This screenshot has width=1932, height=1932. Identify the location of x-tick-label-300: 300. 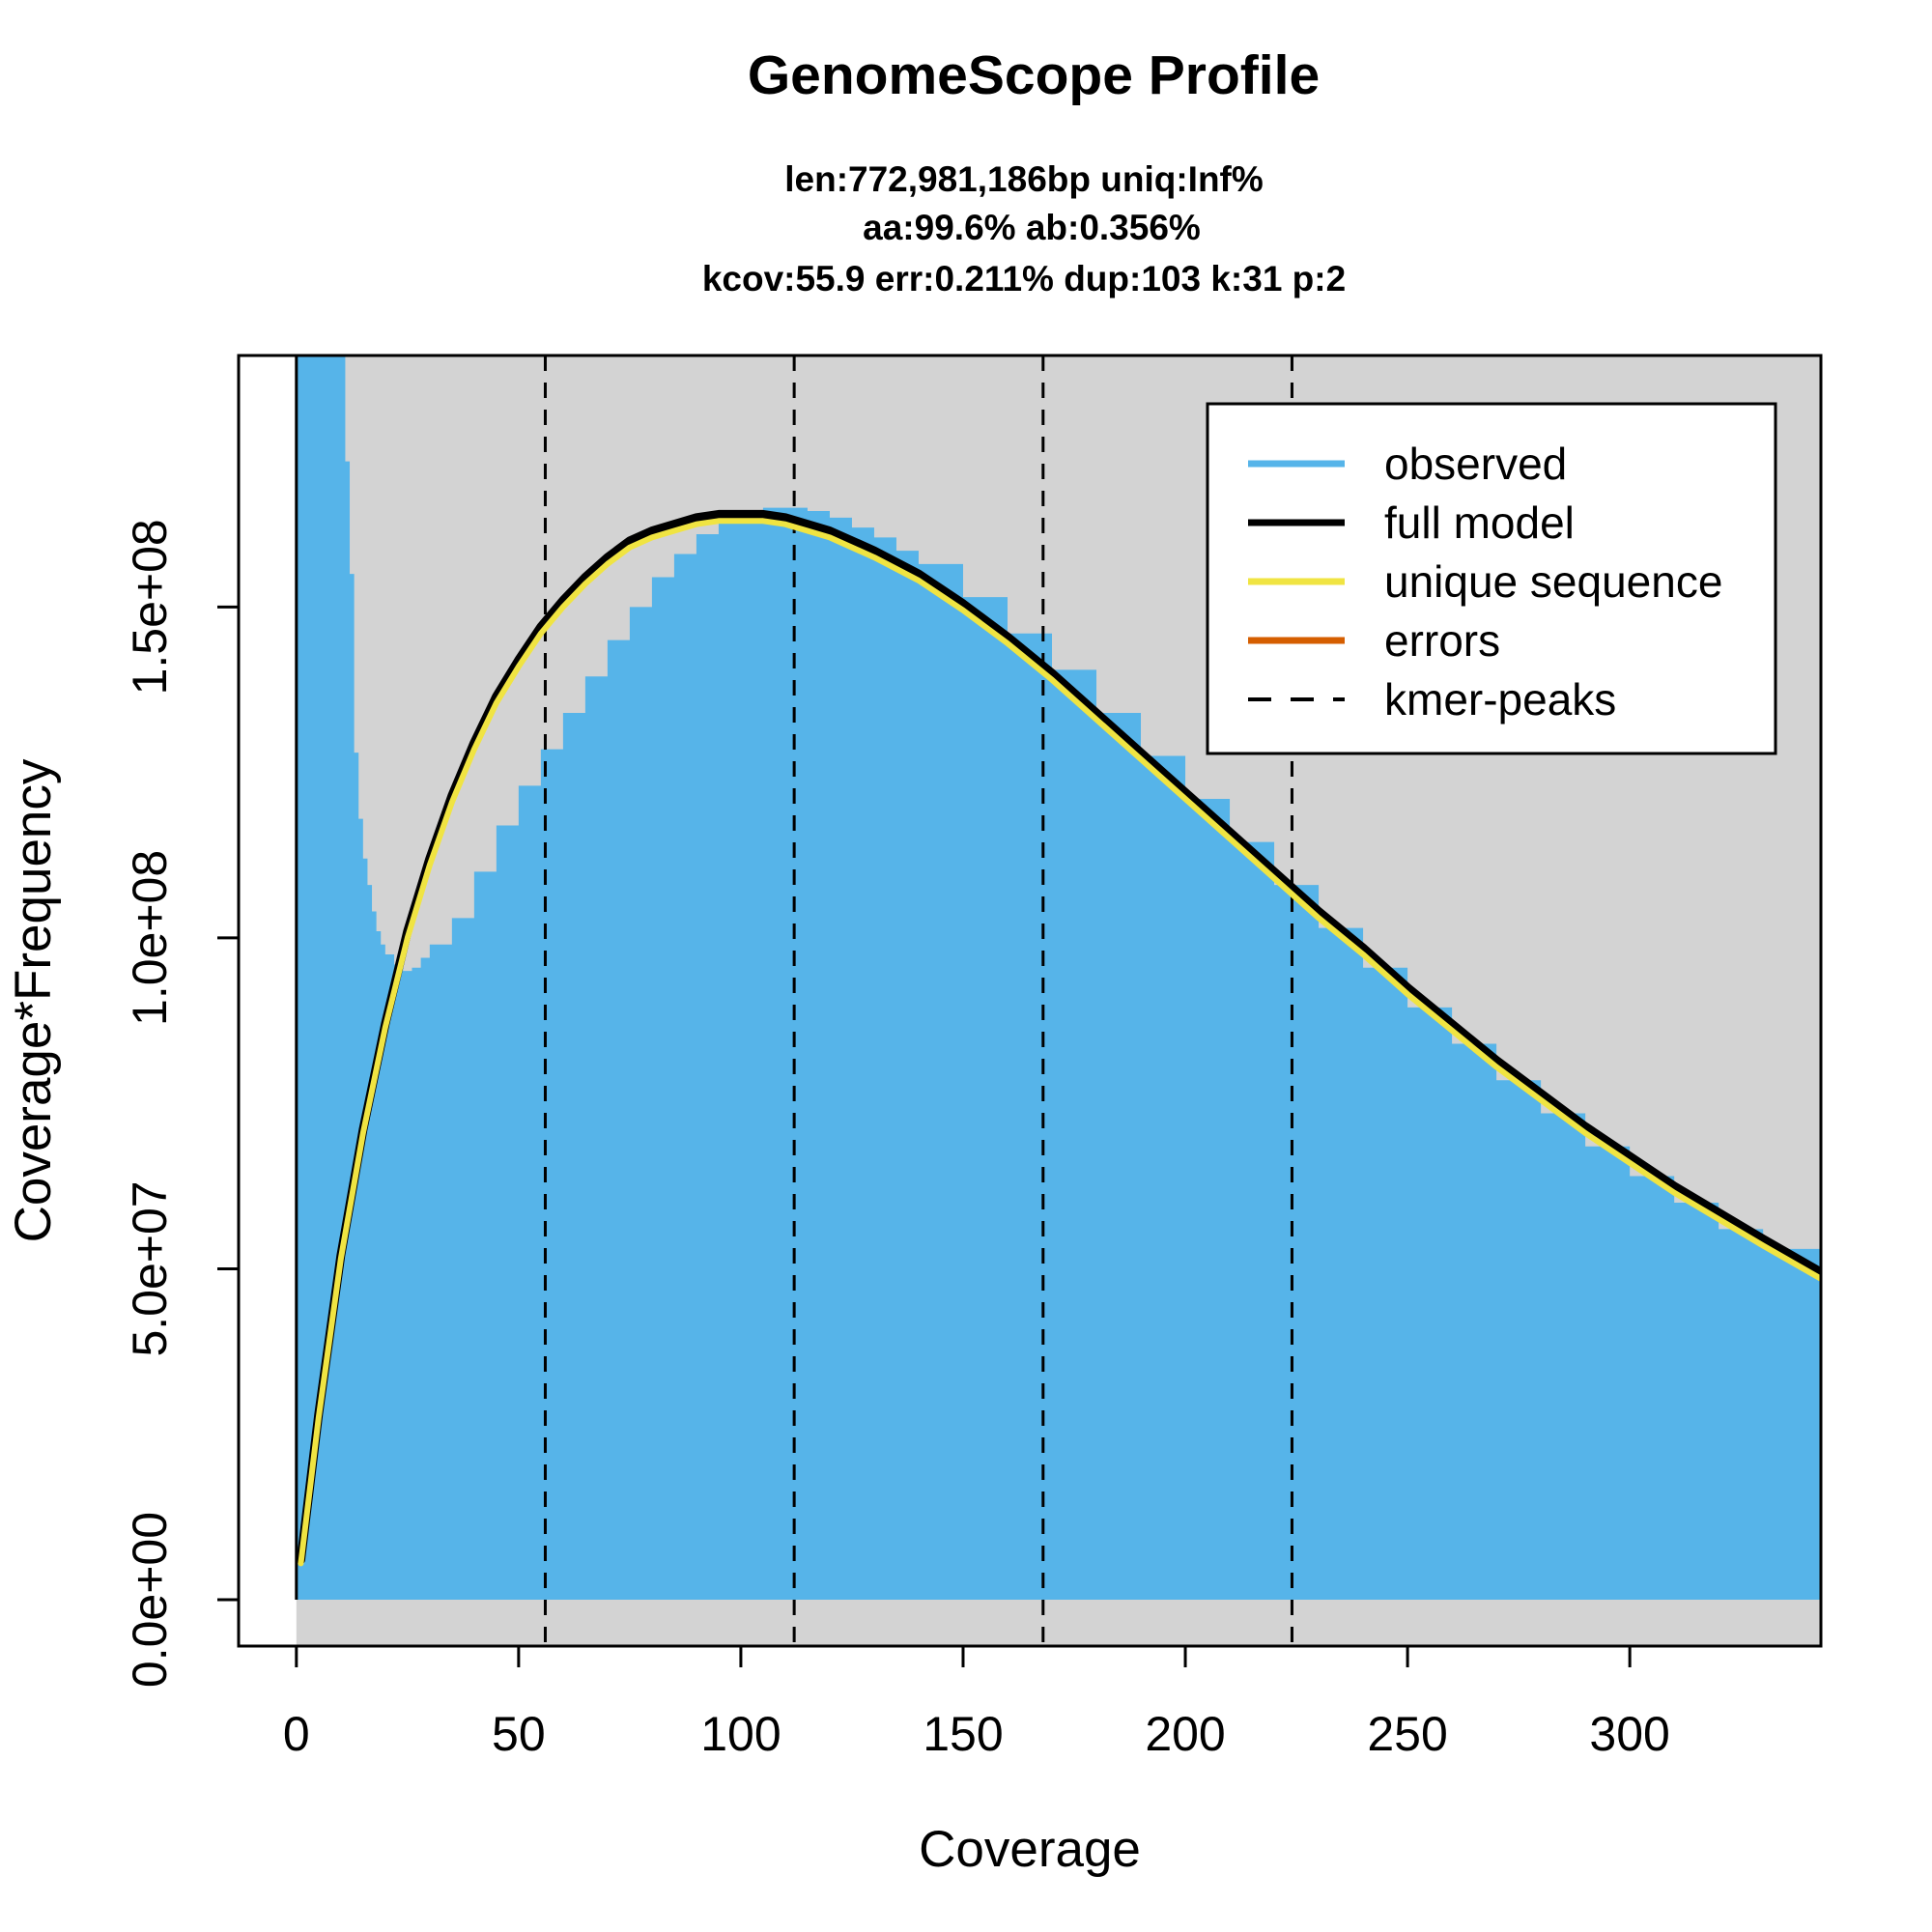
(1629, 1734).